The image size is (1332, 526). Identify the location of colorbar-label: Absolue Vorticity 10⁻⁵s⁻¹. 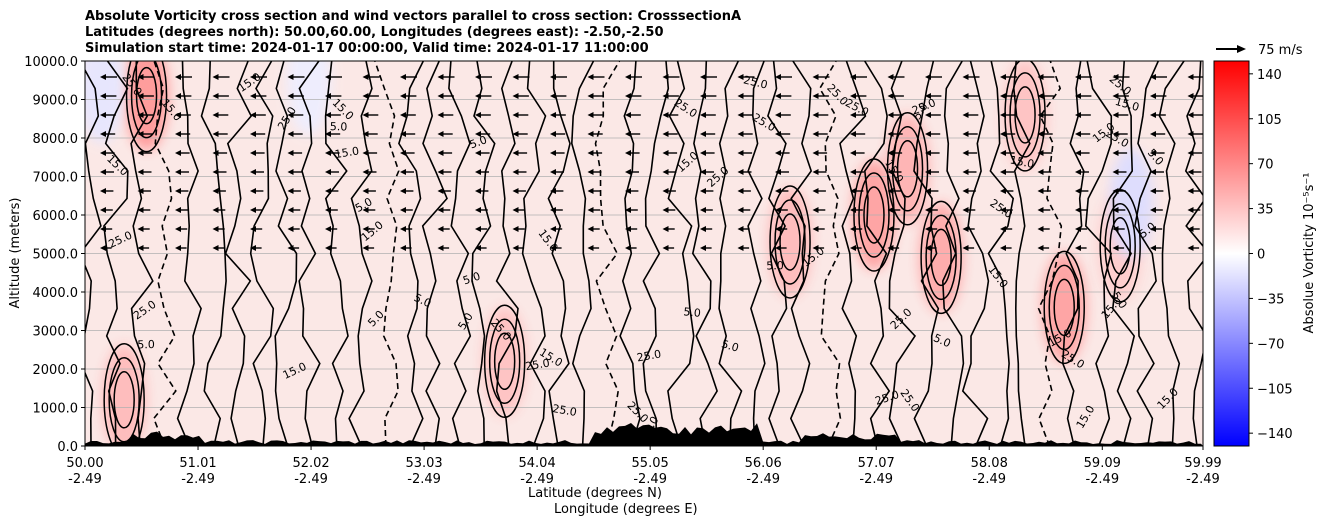
(1309, 253).